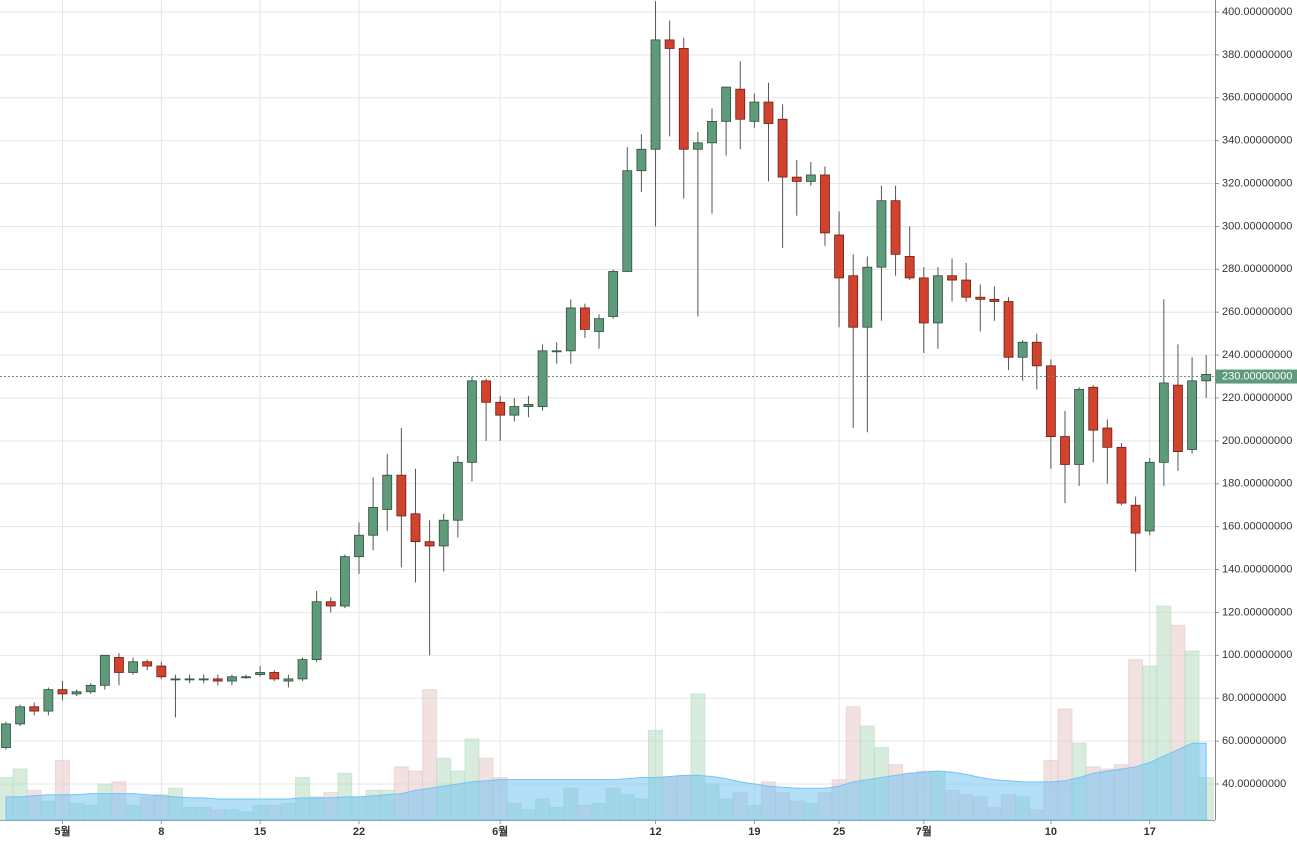  I want to click on y-tick-label: 260.00000000, so click(1257, 312).